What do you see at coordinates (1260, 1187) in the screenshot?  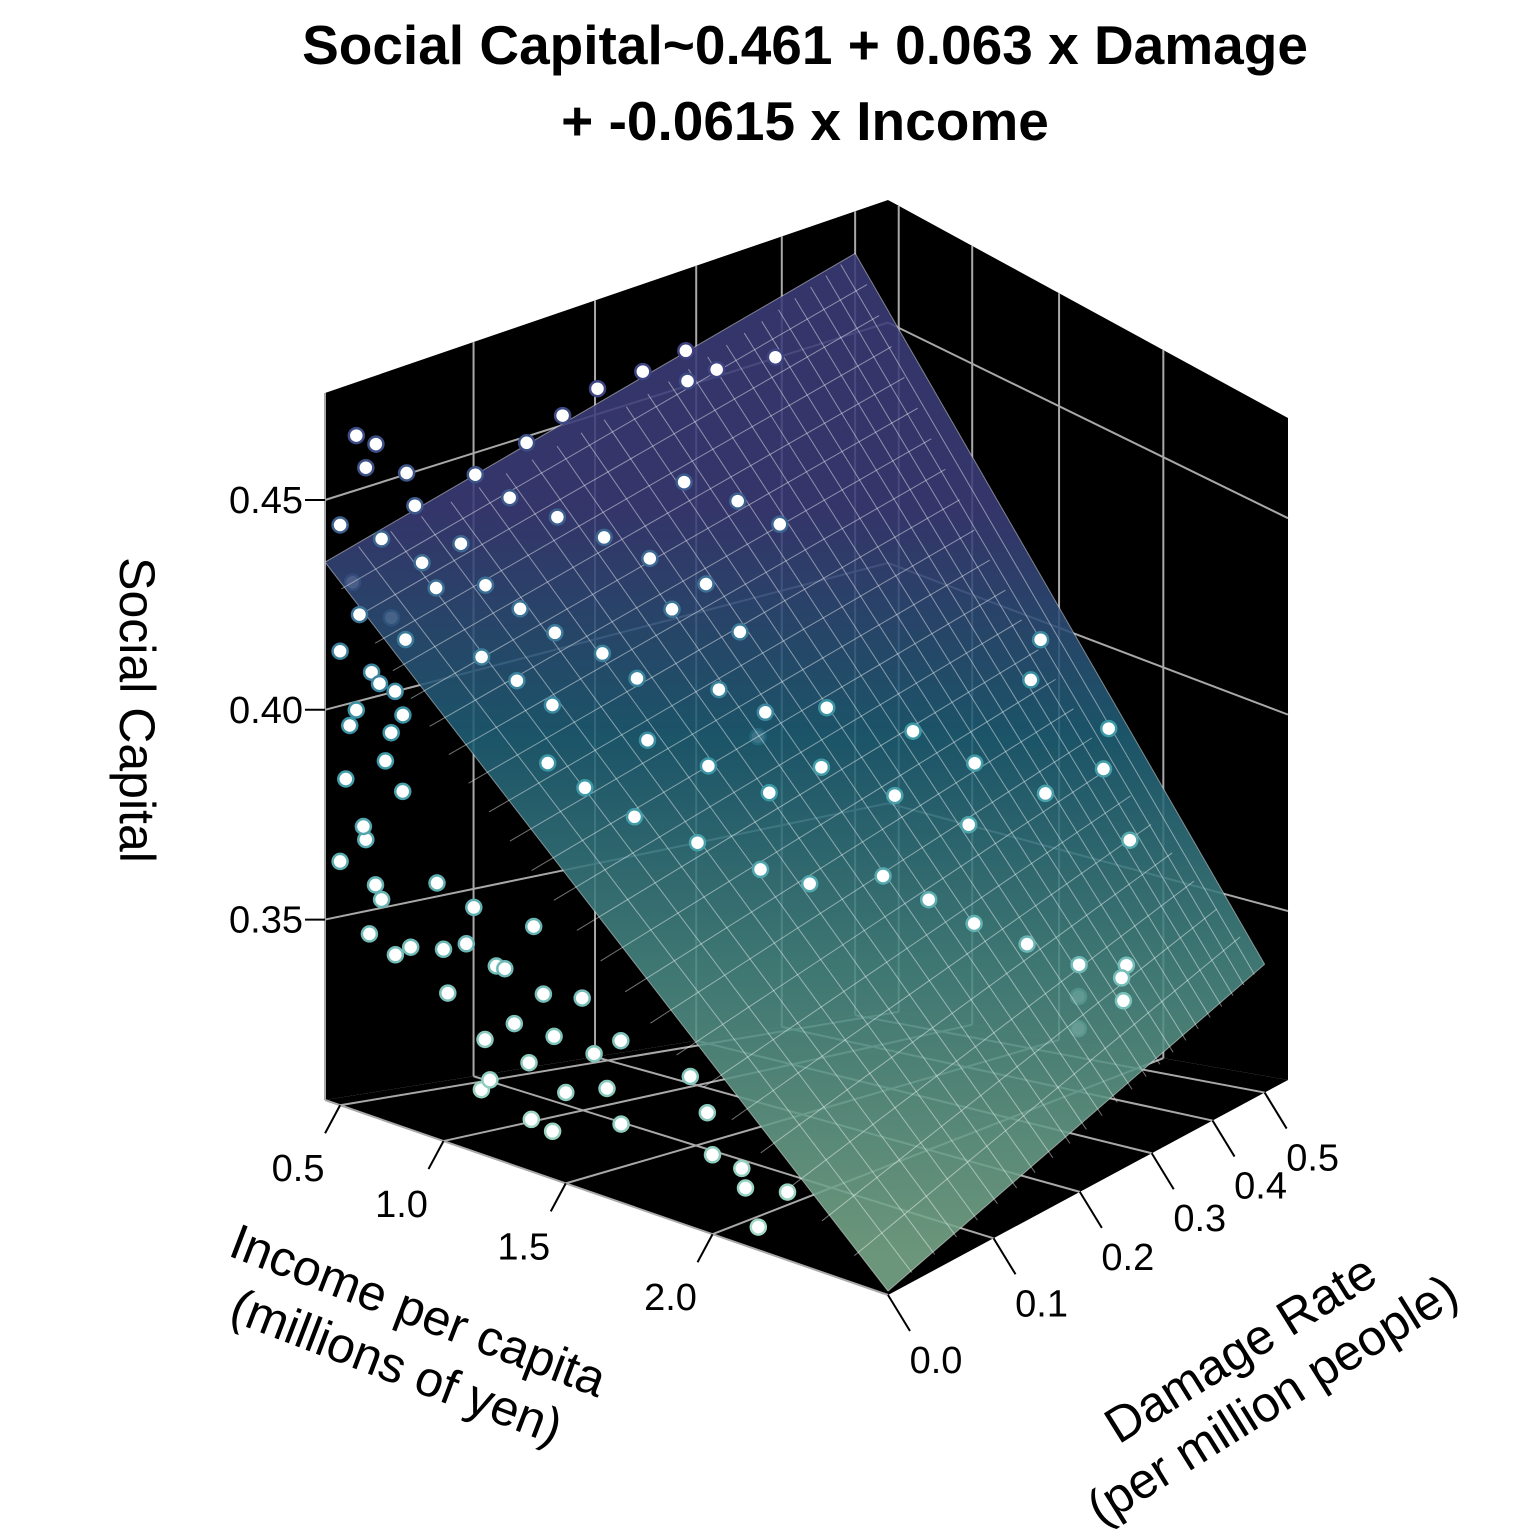 I see `y-tick-label: 0.4` at bounding box center [1260, 1187].